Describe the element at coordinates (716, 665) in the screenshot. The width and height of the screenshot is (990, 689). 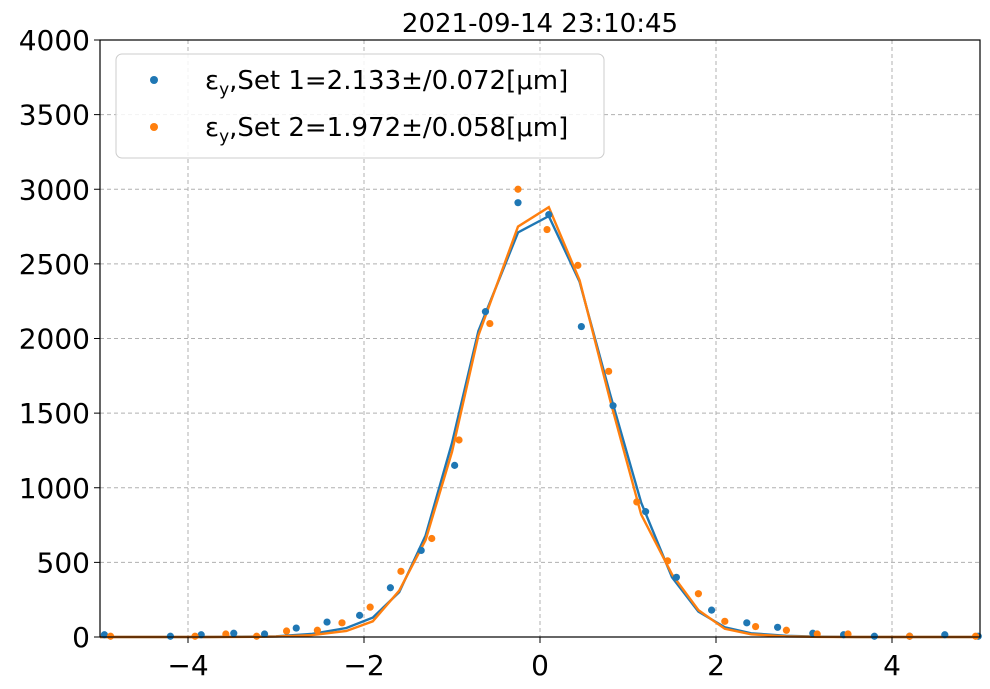
I see `x-tick-label: 2` at that location.